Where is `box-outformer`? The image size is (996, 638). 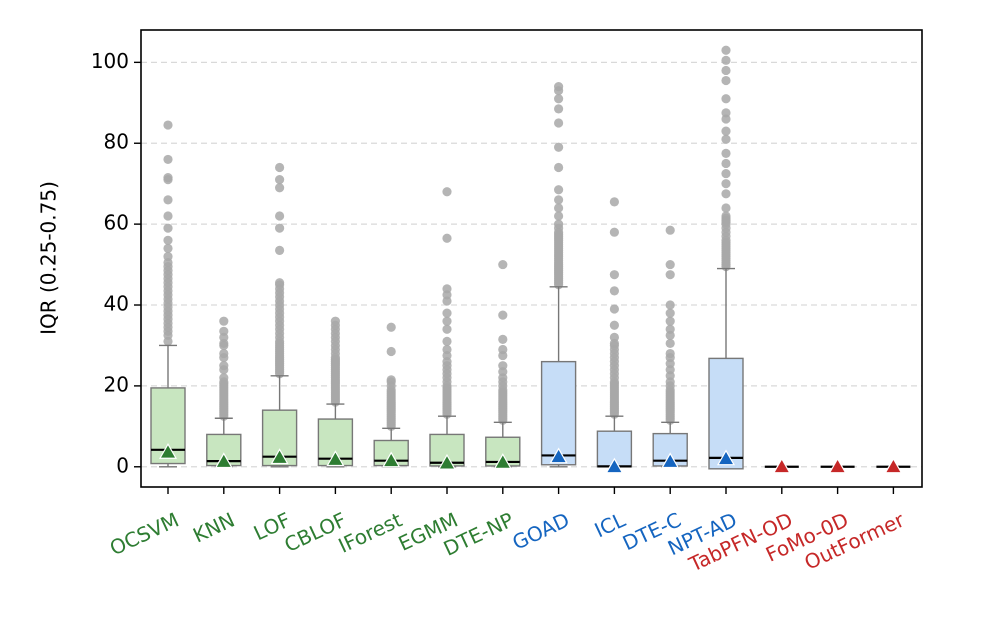 box-outformer is located at coordinates (893, 465).